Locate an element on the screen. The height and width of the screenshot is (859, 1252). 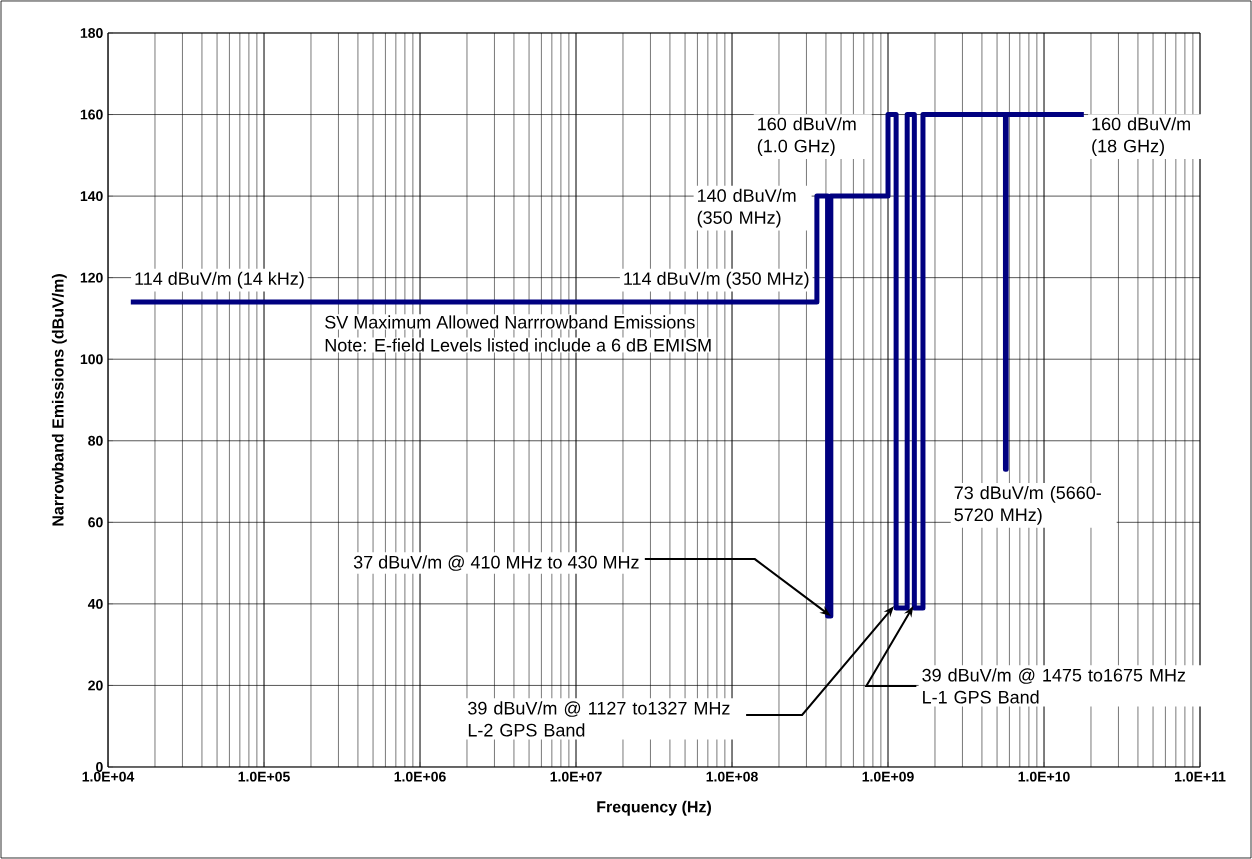
annotation: 39 dBuV/m @ 1475 to1675 MHz L-1 GPS Band is located at coordinates (1054, 686).